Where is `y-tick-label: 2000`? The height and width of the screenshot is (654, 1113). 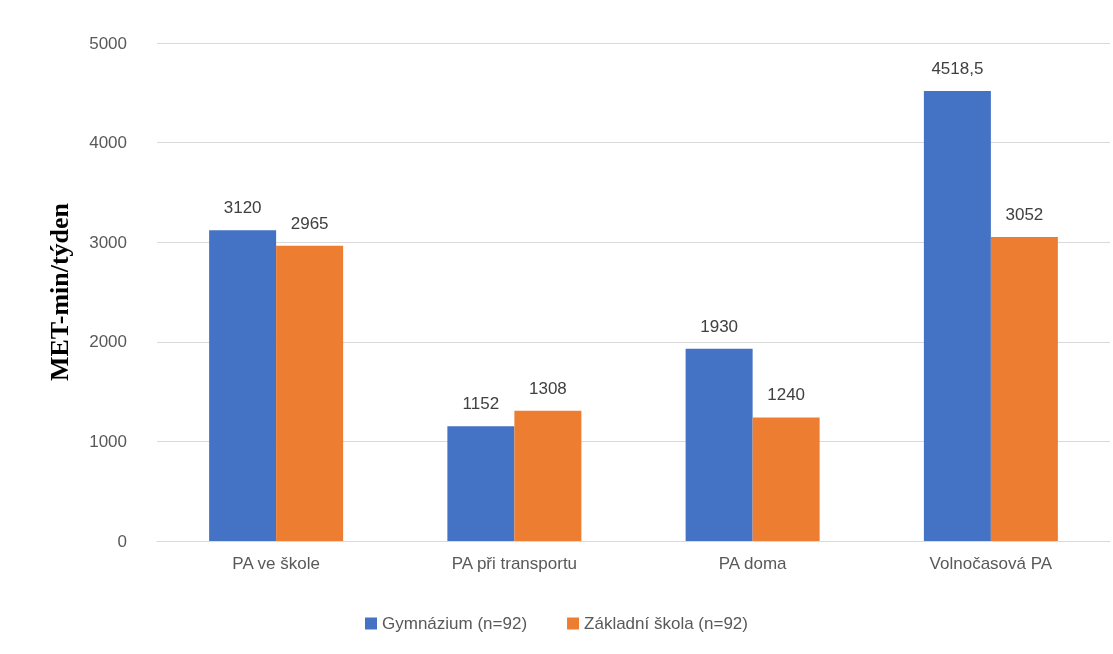 y-tick-label: 2000 is located at coordinates (108, 342).